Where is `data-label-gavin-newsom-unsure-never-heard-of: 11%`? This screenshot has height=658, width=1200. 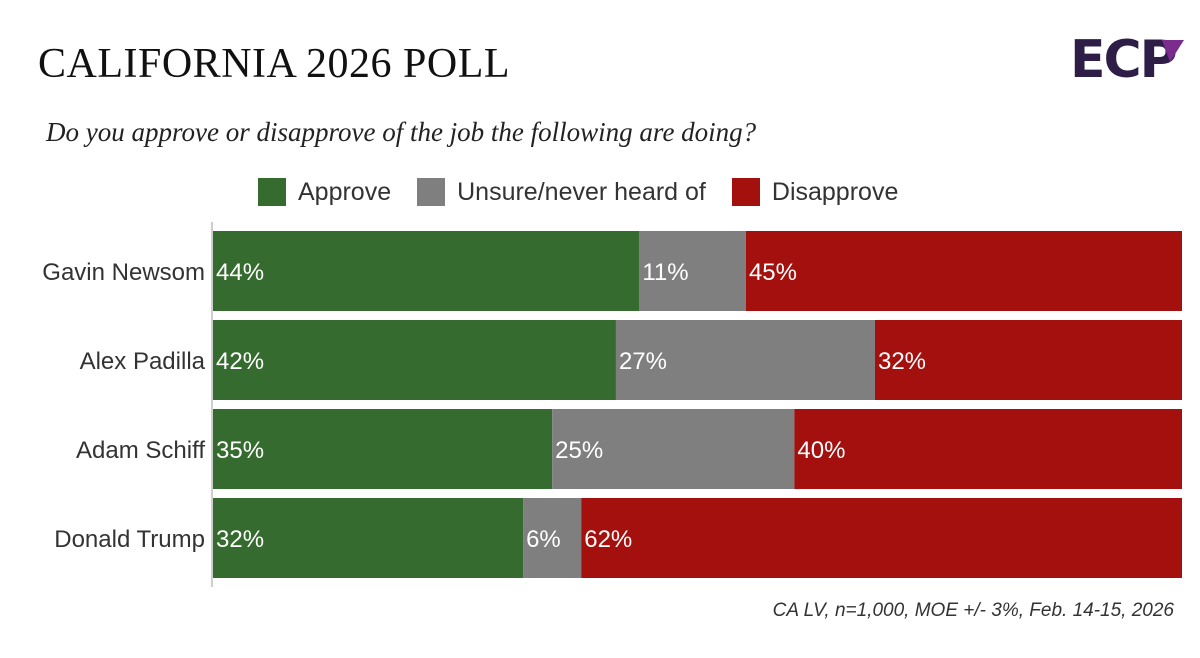
data-label-gavin-newsom-unsure-never-heard-of: 11% is located at coordinates (665, 272).